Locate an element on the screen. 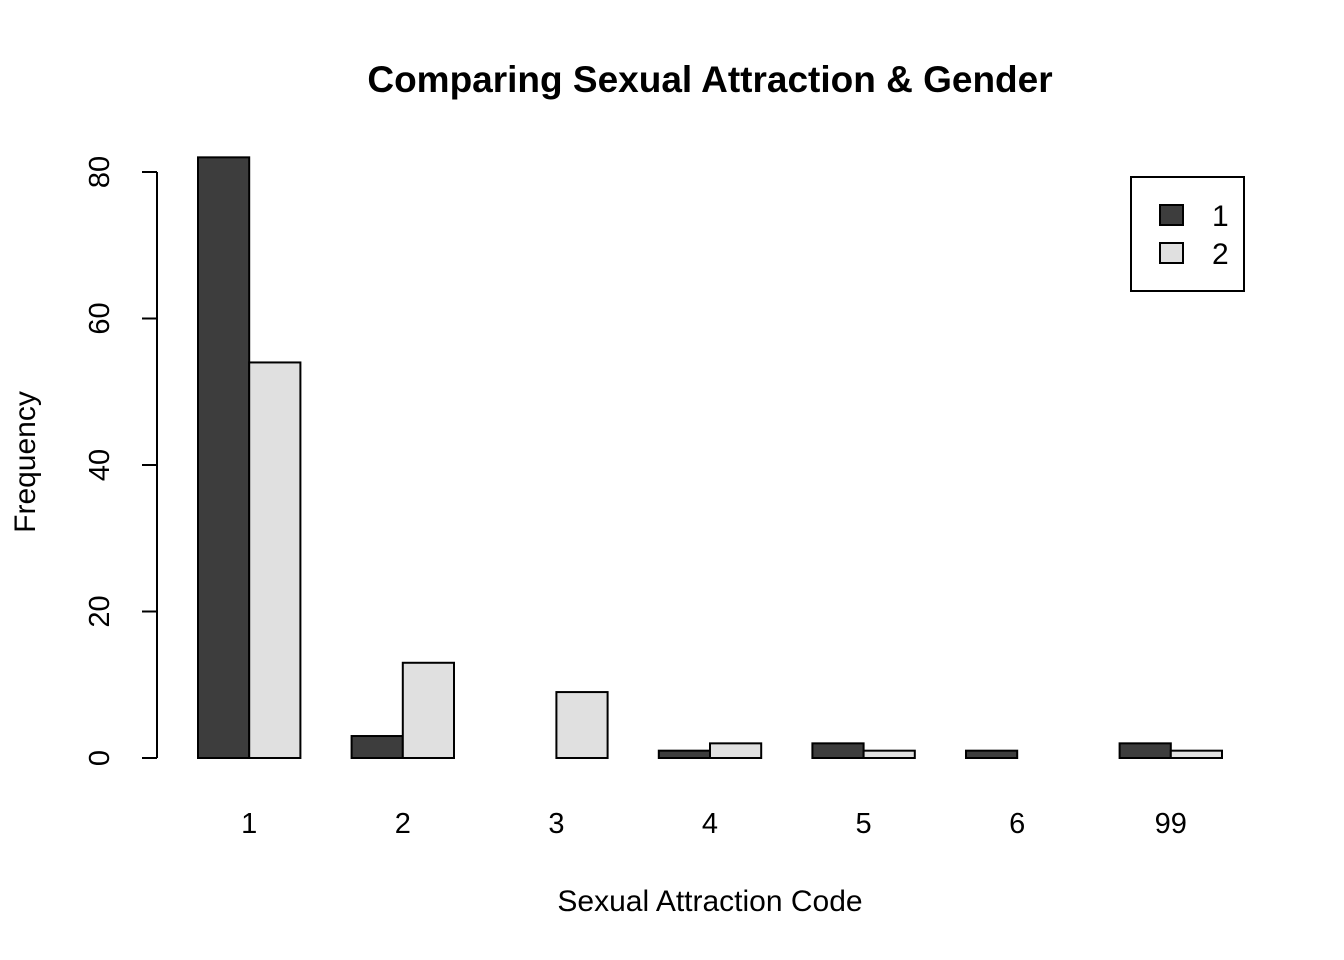 Image resolution: width=1344 pixels, height=960 pixels. legend-box is located at coordinates (1187, 234).